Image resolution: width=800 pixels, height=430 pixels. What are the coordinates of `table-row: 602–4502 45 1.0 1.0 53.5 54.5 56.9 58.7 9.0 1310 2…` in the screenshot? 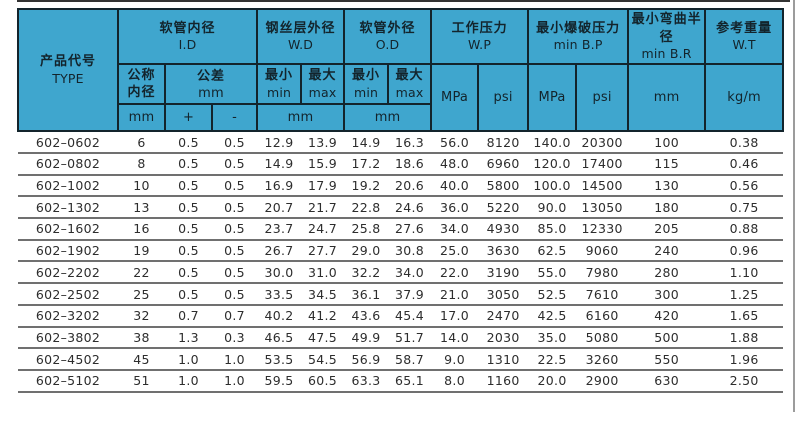 It's located at (401, 359).